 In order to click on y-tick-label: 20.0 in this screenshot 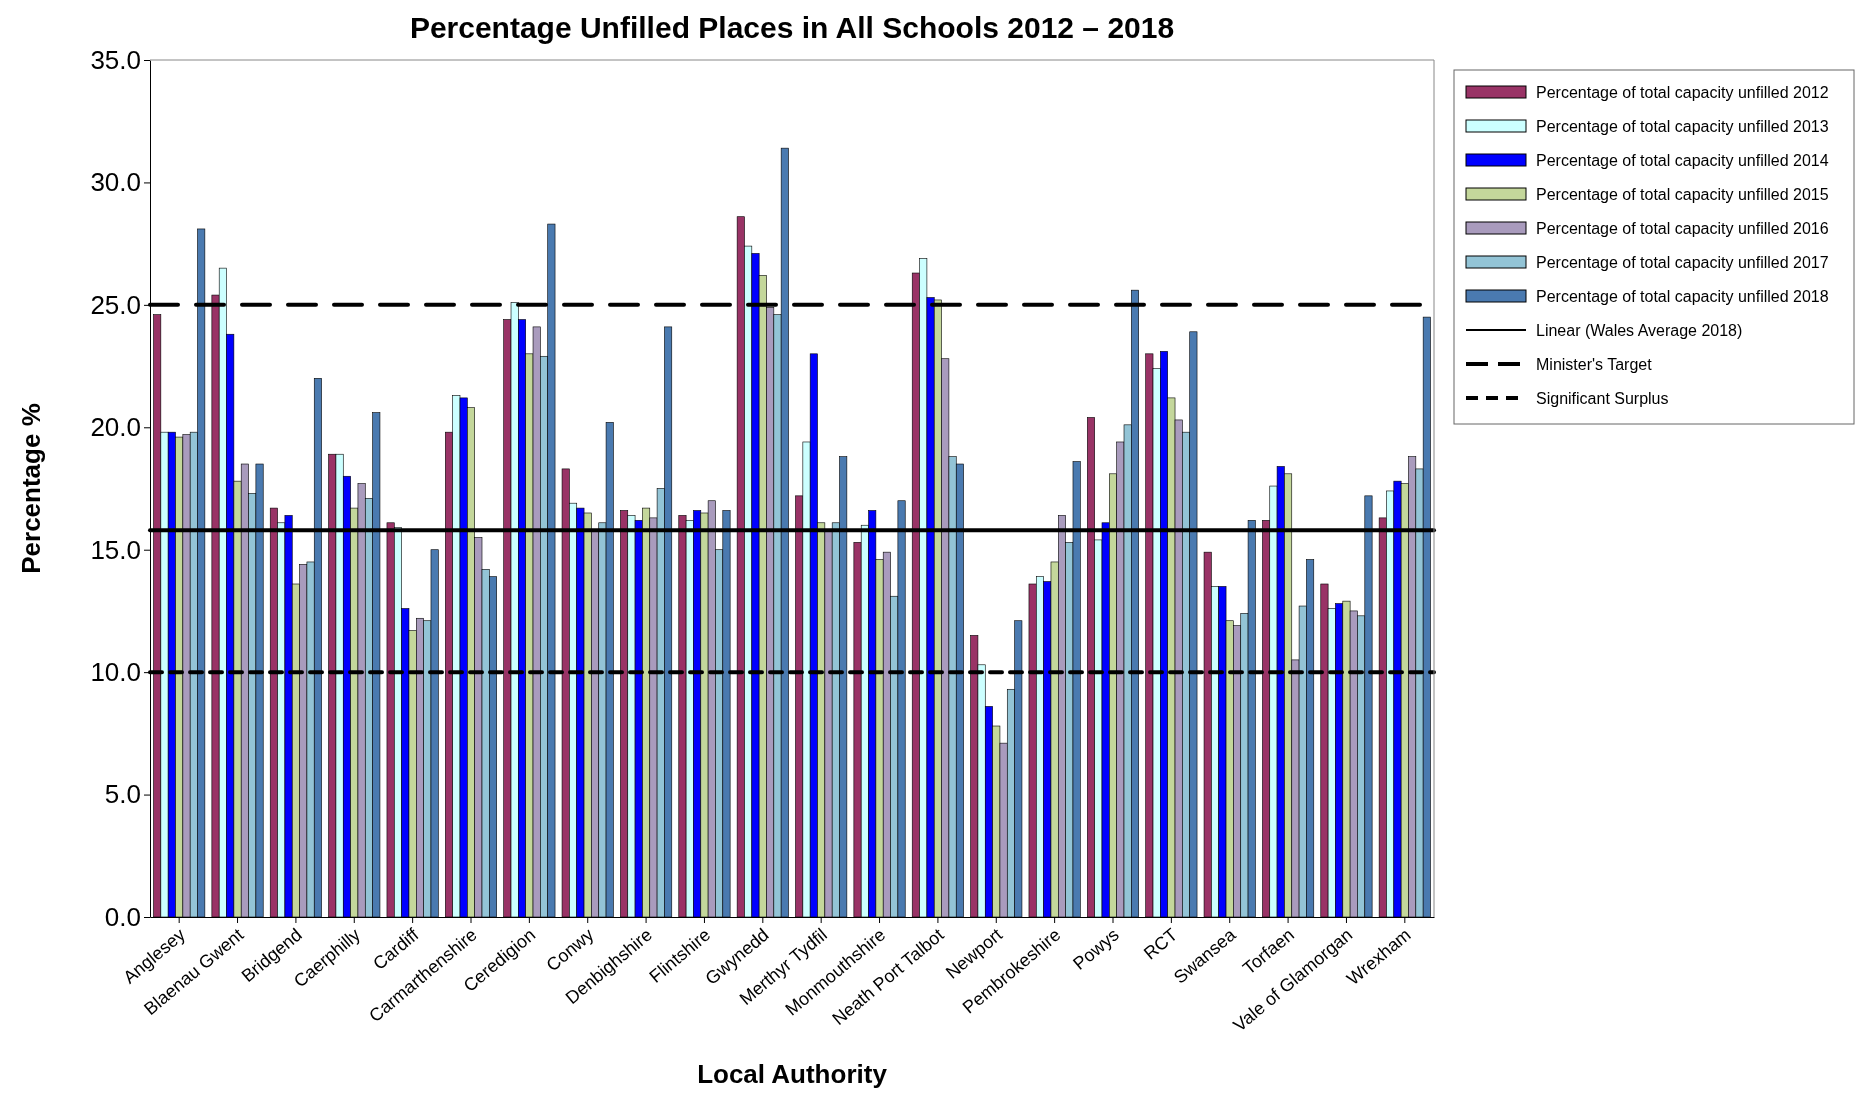, I will do `click(115, 427)`.